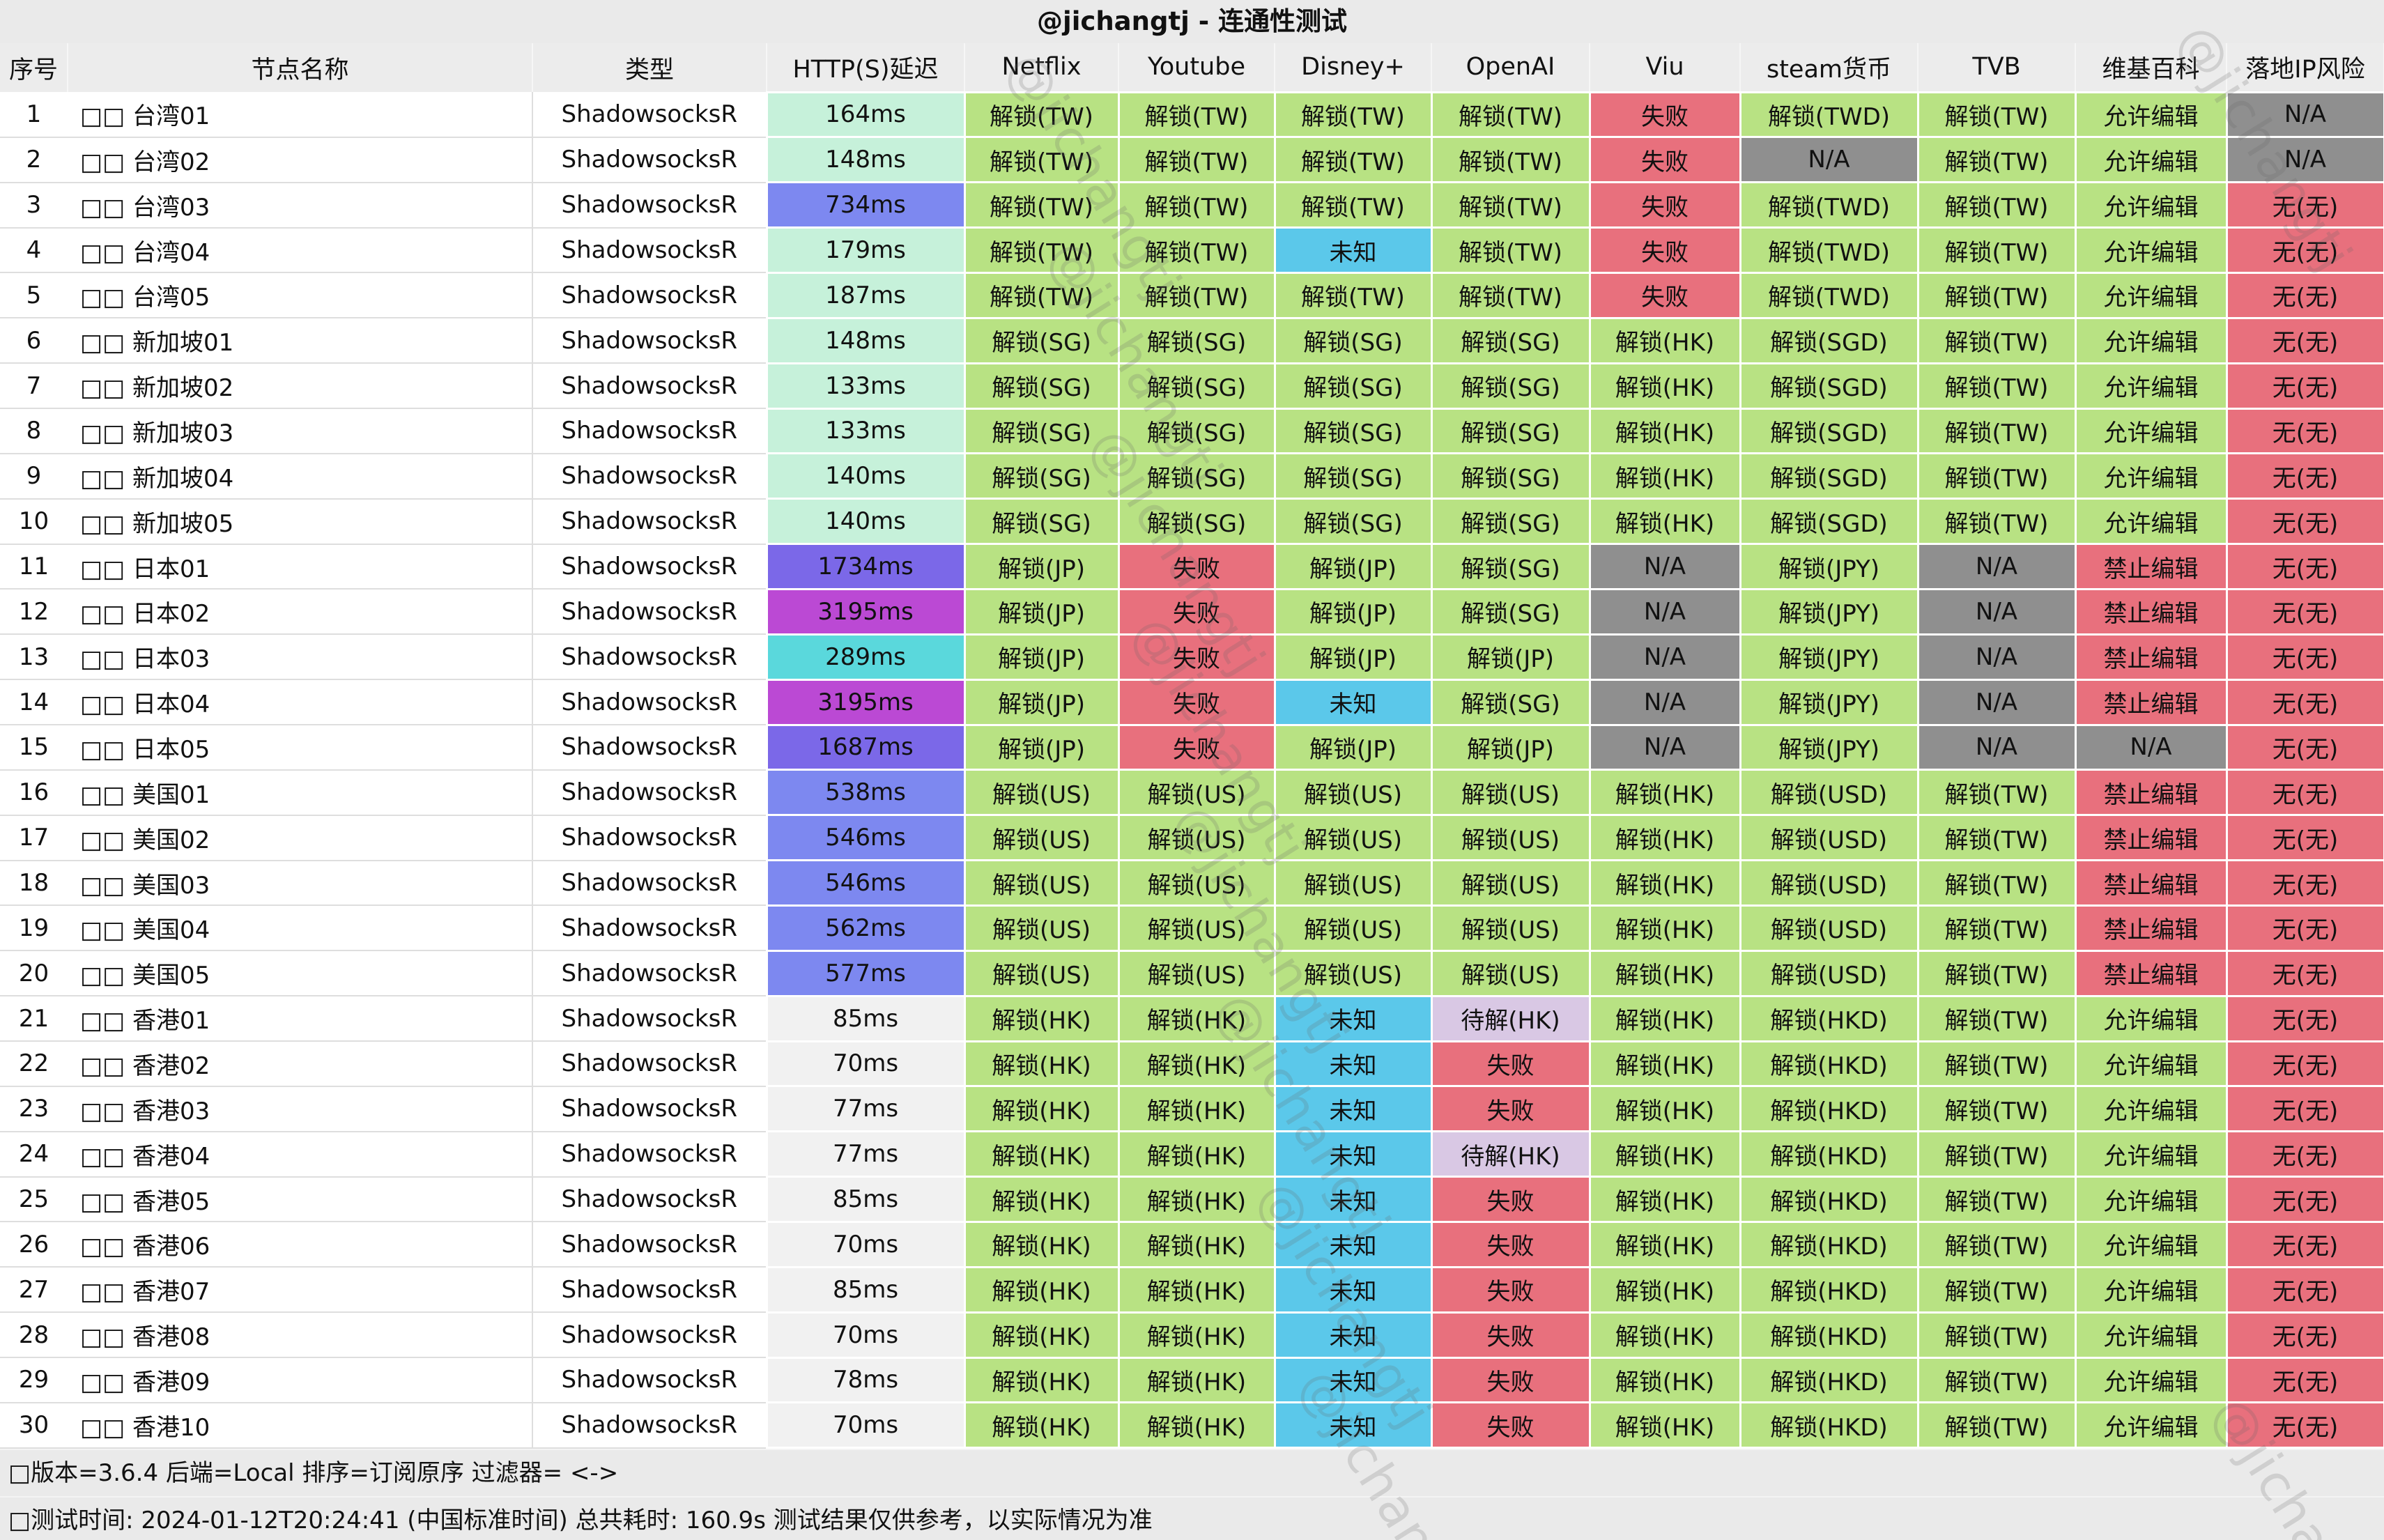 Image resolution: width=2384 pixels, height=1540 pixels. What do you see at coordinates (1353, 883) in the screenshot?
I see `disney-cell: 解锁(US)` at bounding box center [1353, 883].